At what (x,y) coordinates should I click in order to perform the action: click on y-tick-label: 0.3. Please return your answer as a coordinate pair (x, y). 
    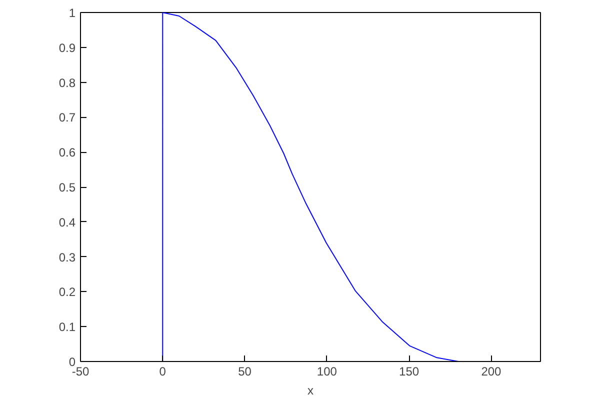
    Looking at the image, I should click on (67, 257).